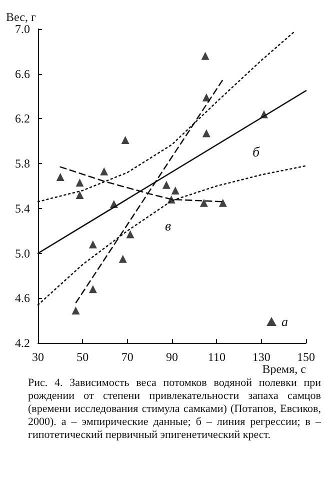 This screenshot has height=480, width=333. Describe the element at coordinates (38, 357) in the screenshot. I see `x-tick-label: 30` at that location.